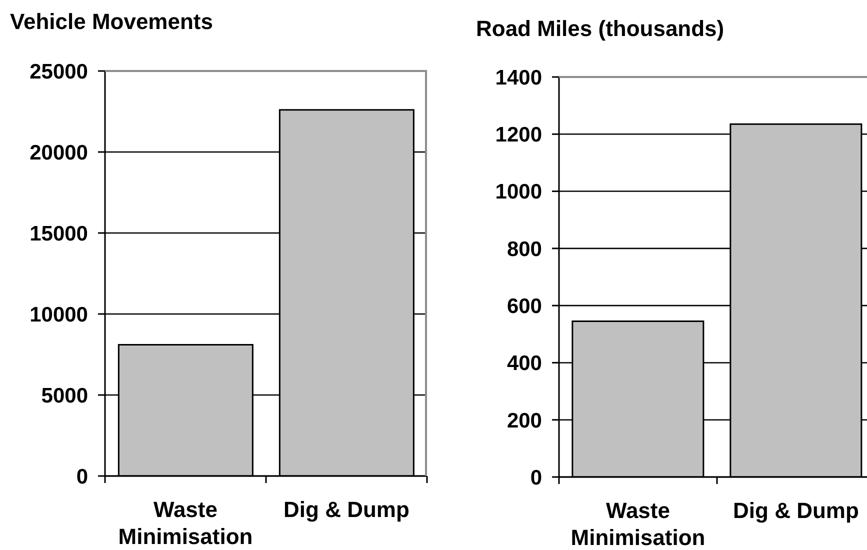 This screenshot has height=550, width=867. Describe the element at coordinates (59, 234) in the screenshot. I see `y-tick-label: 15000` at that location.